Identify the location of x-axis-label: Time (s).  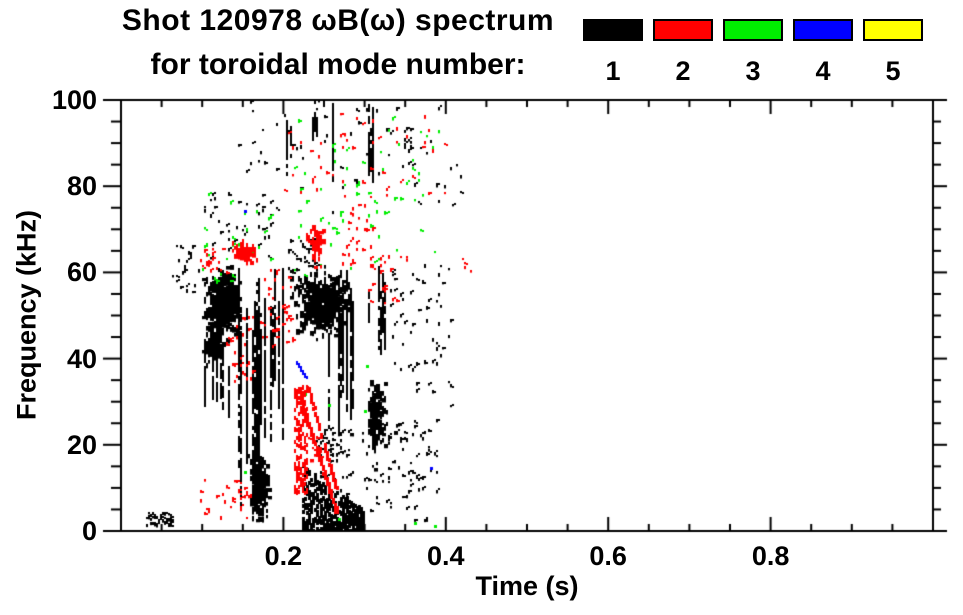
(527, 586).